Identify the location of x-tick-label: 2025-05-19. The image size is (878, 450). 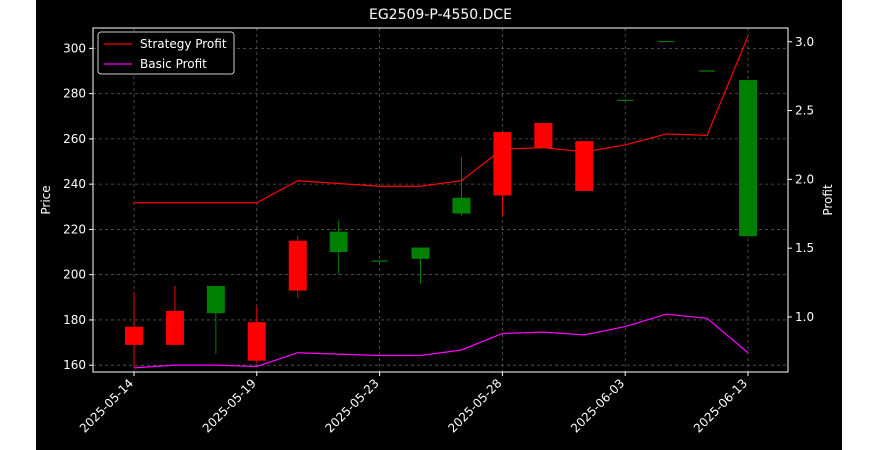
(229, 405).